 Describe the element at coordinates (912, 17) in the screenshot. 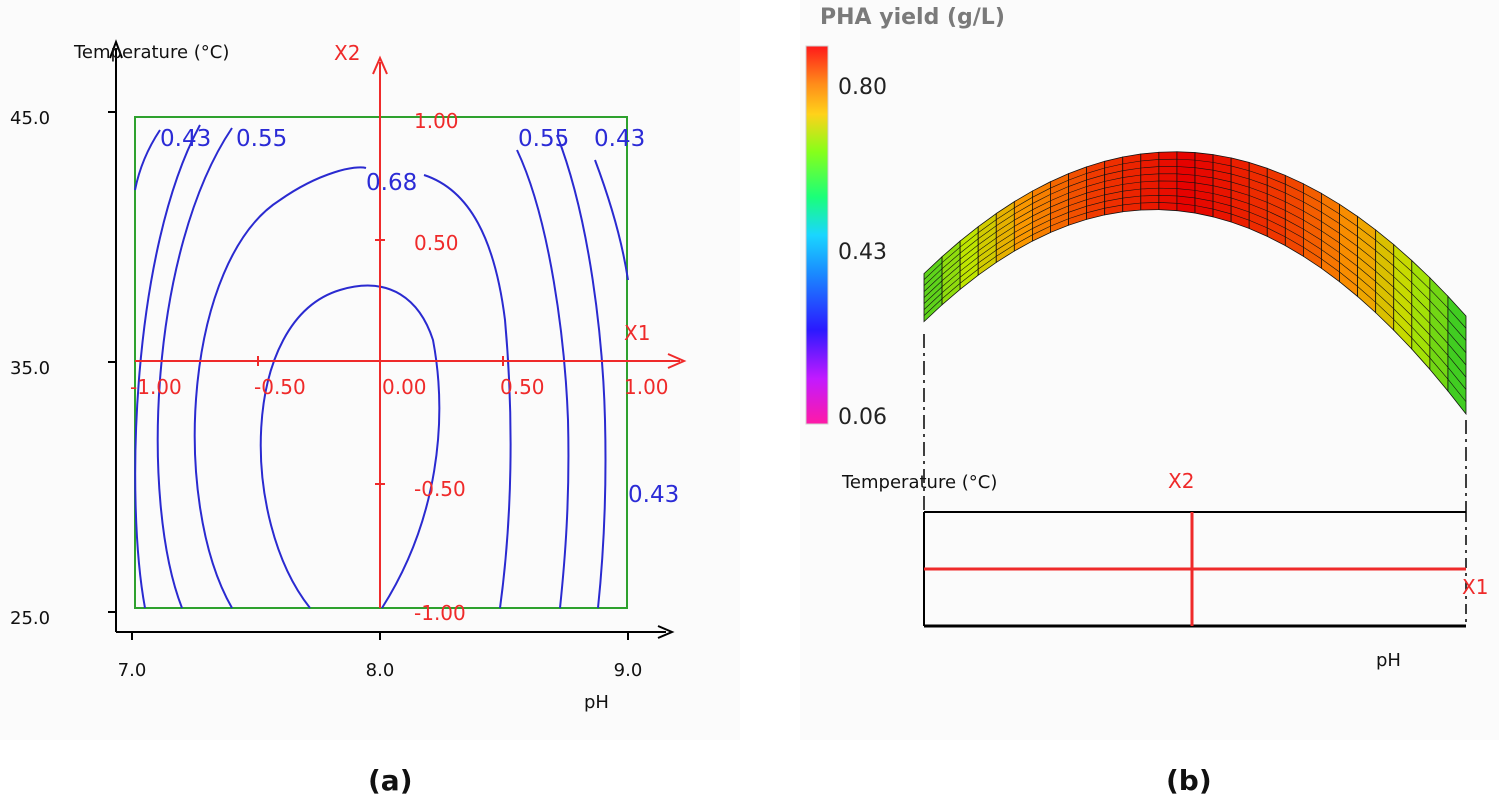

I see `colorbar-title: PHA yield (g/L)` at that location.